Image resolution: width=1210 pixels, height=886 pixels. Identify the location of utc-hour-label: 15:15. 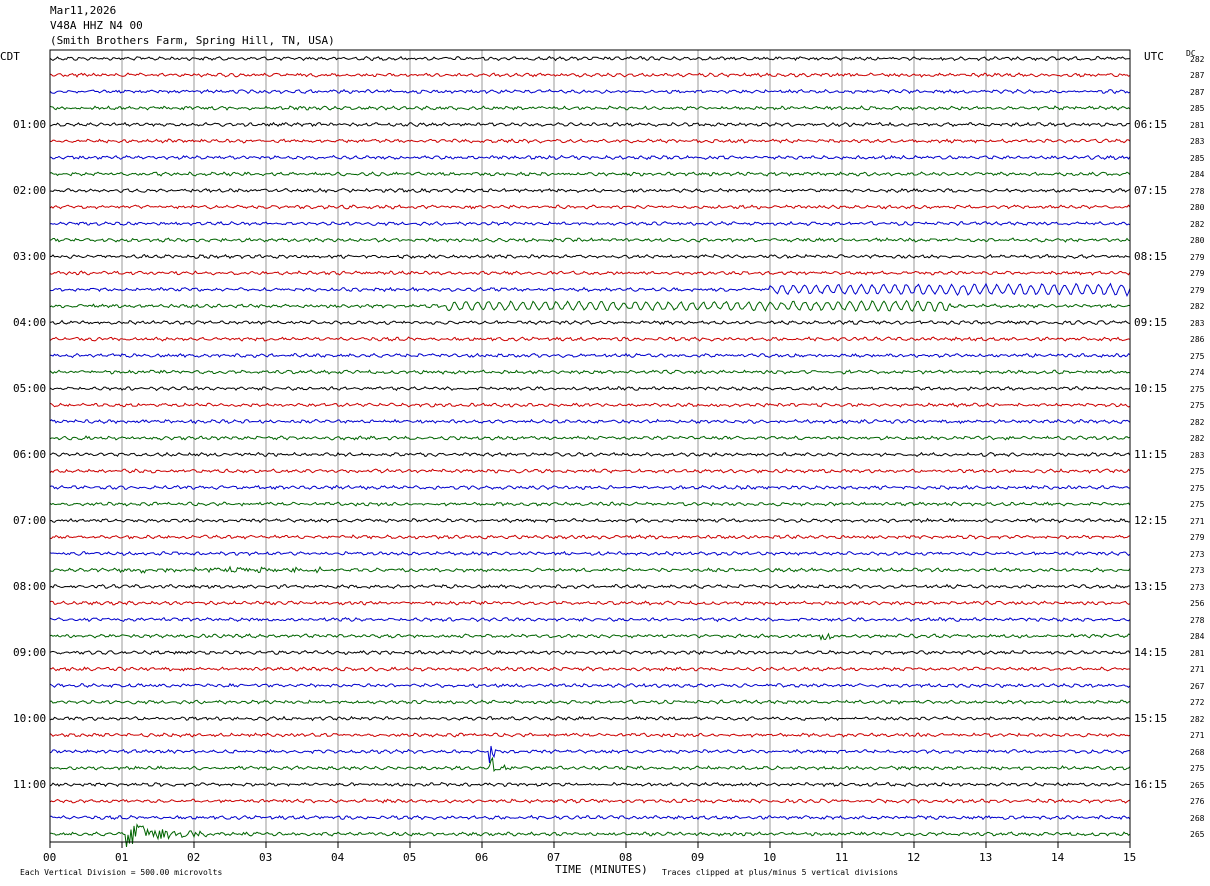
(1151, 718).